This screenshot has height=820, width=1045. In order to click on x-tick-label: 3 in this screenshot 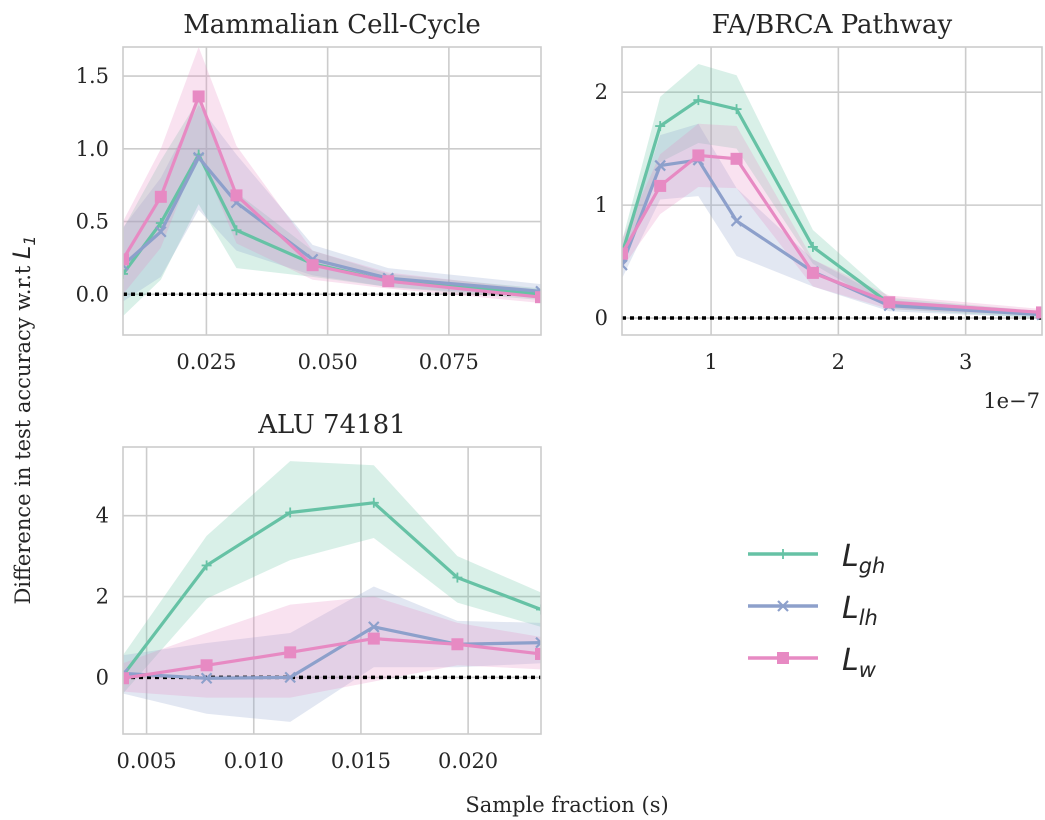, I will do `click(965, 362)`.